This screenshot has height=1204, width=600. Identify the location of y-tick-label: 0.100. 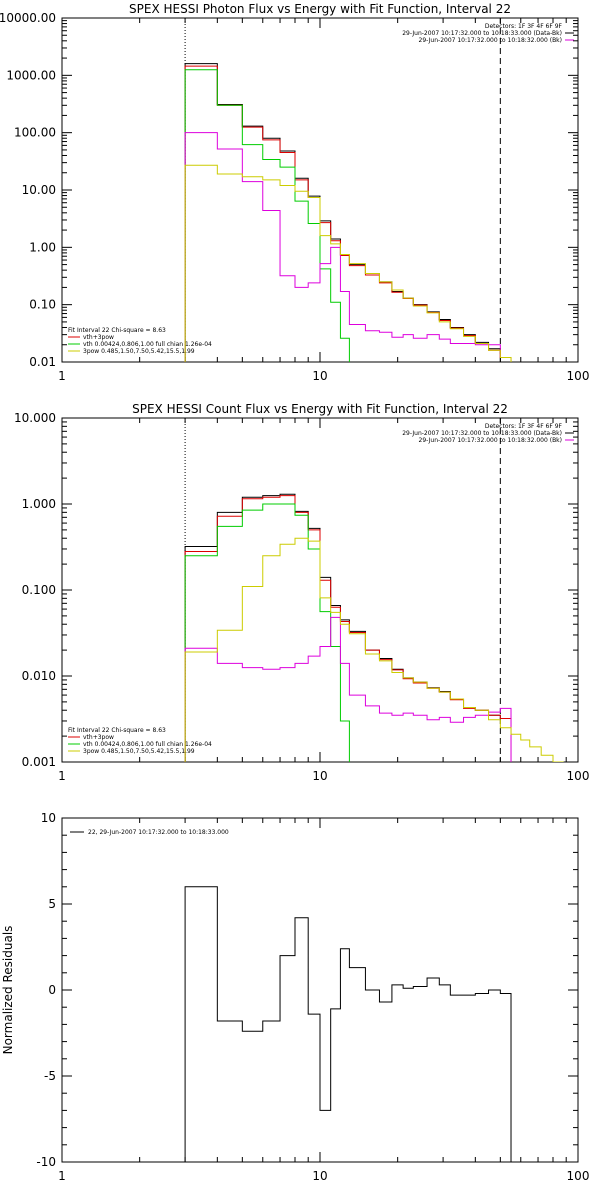
(39, 590).